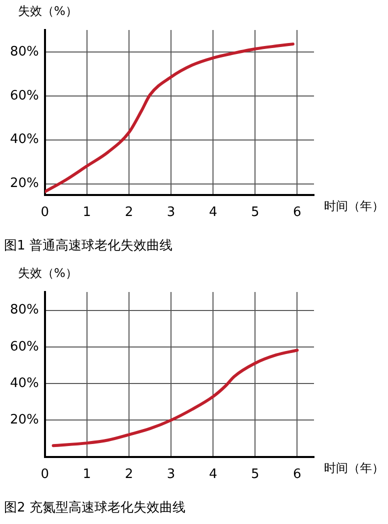 Image resolution: width=388 pixels, height=524 pixels. Describe the element at coordinates (88, 246) in the screenshot. I see `text: 图1 普通高速球老化失效曲线` at that location.